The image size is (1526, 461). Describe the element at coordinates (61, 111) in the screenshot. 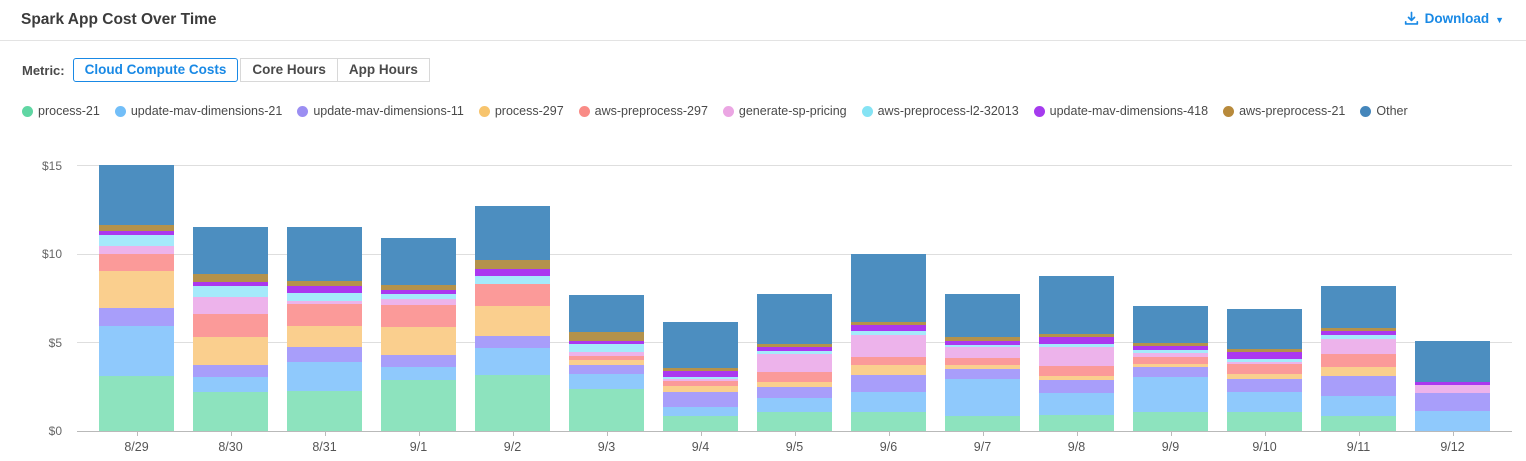

I see `legend-item-process-21: process-21` at that location.